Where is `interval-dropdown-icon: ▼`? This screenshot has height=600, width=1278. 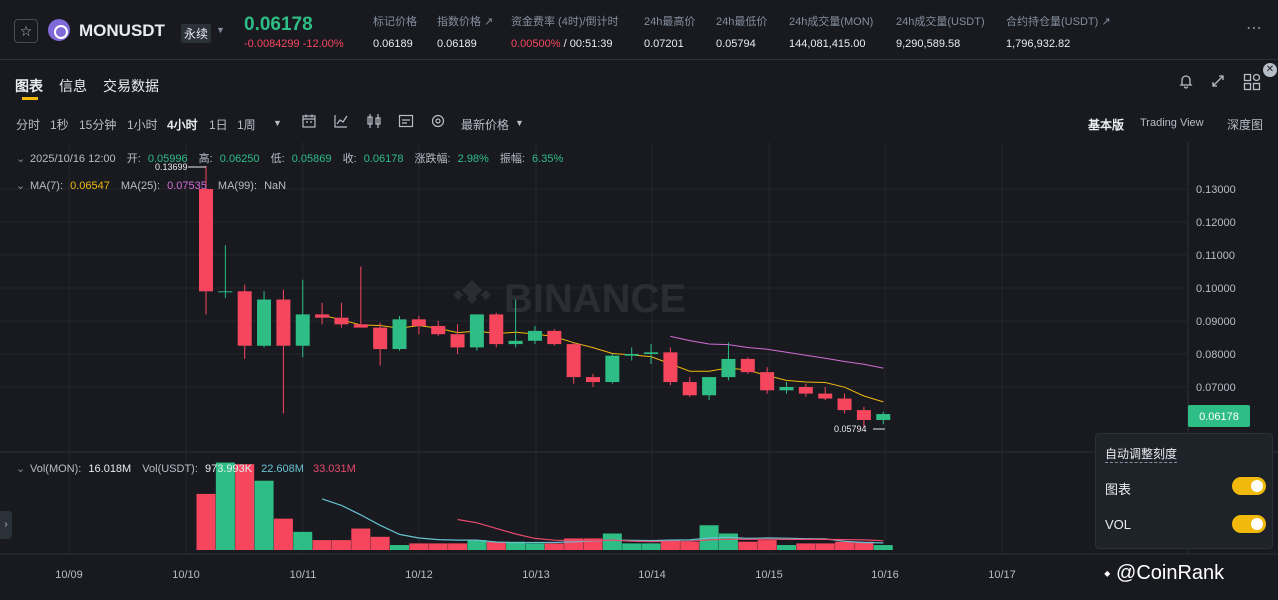 interval-dropdown-icon: ▼ is located at coordinates (277, 123).